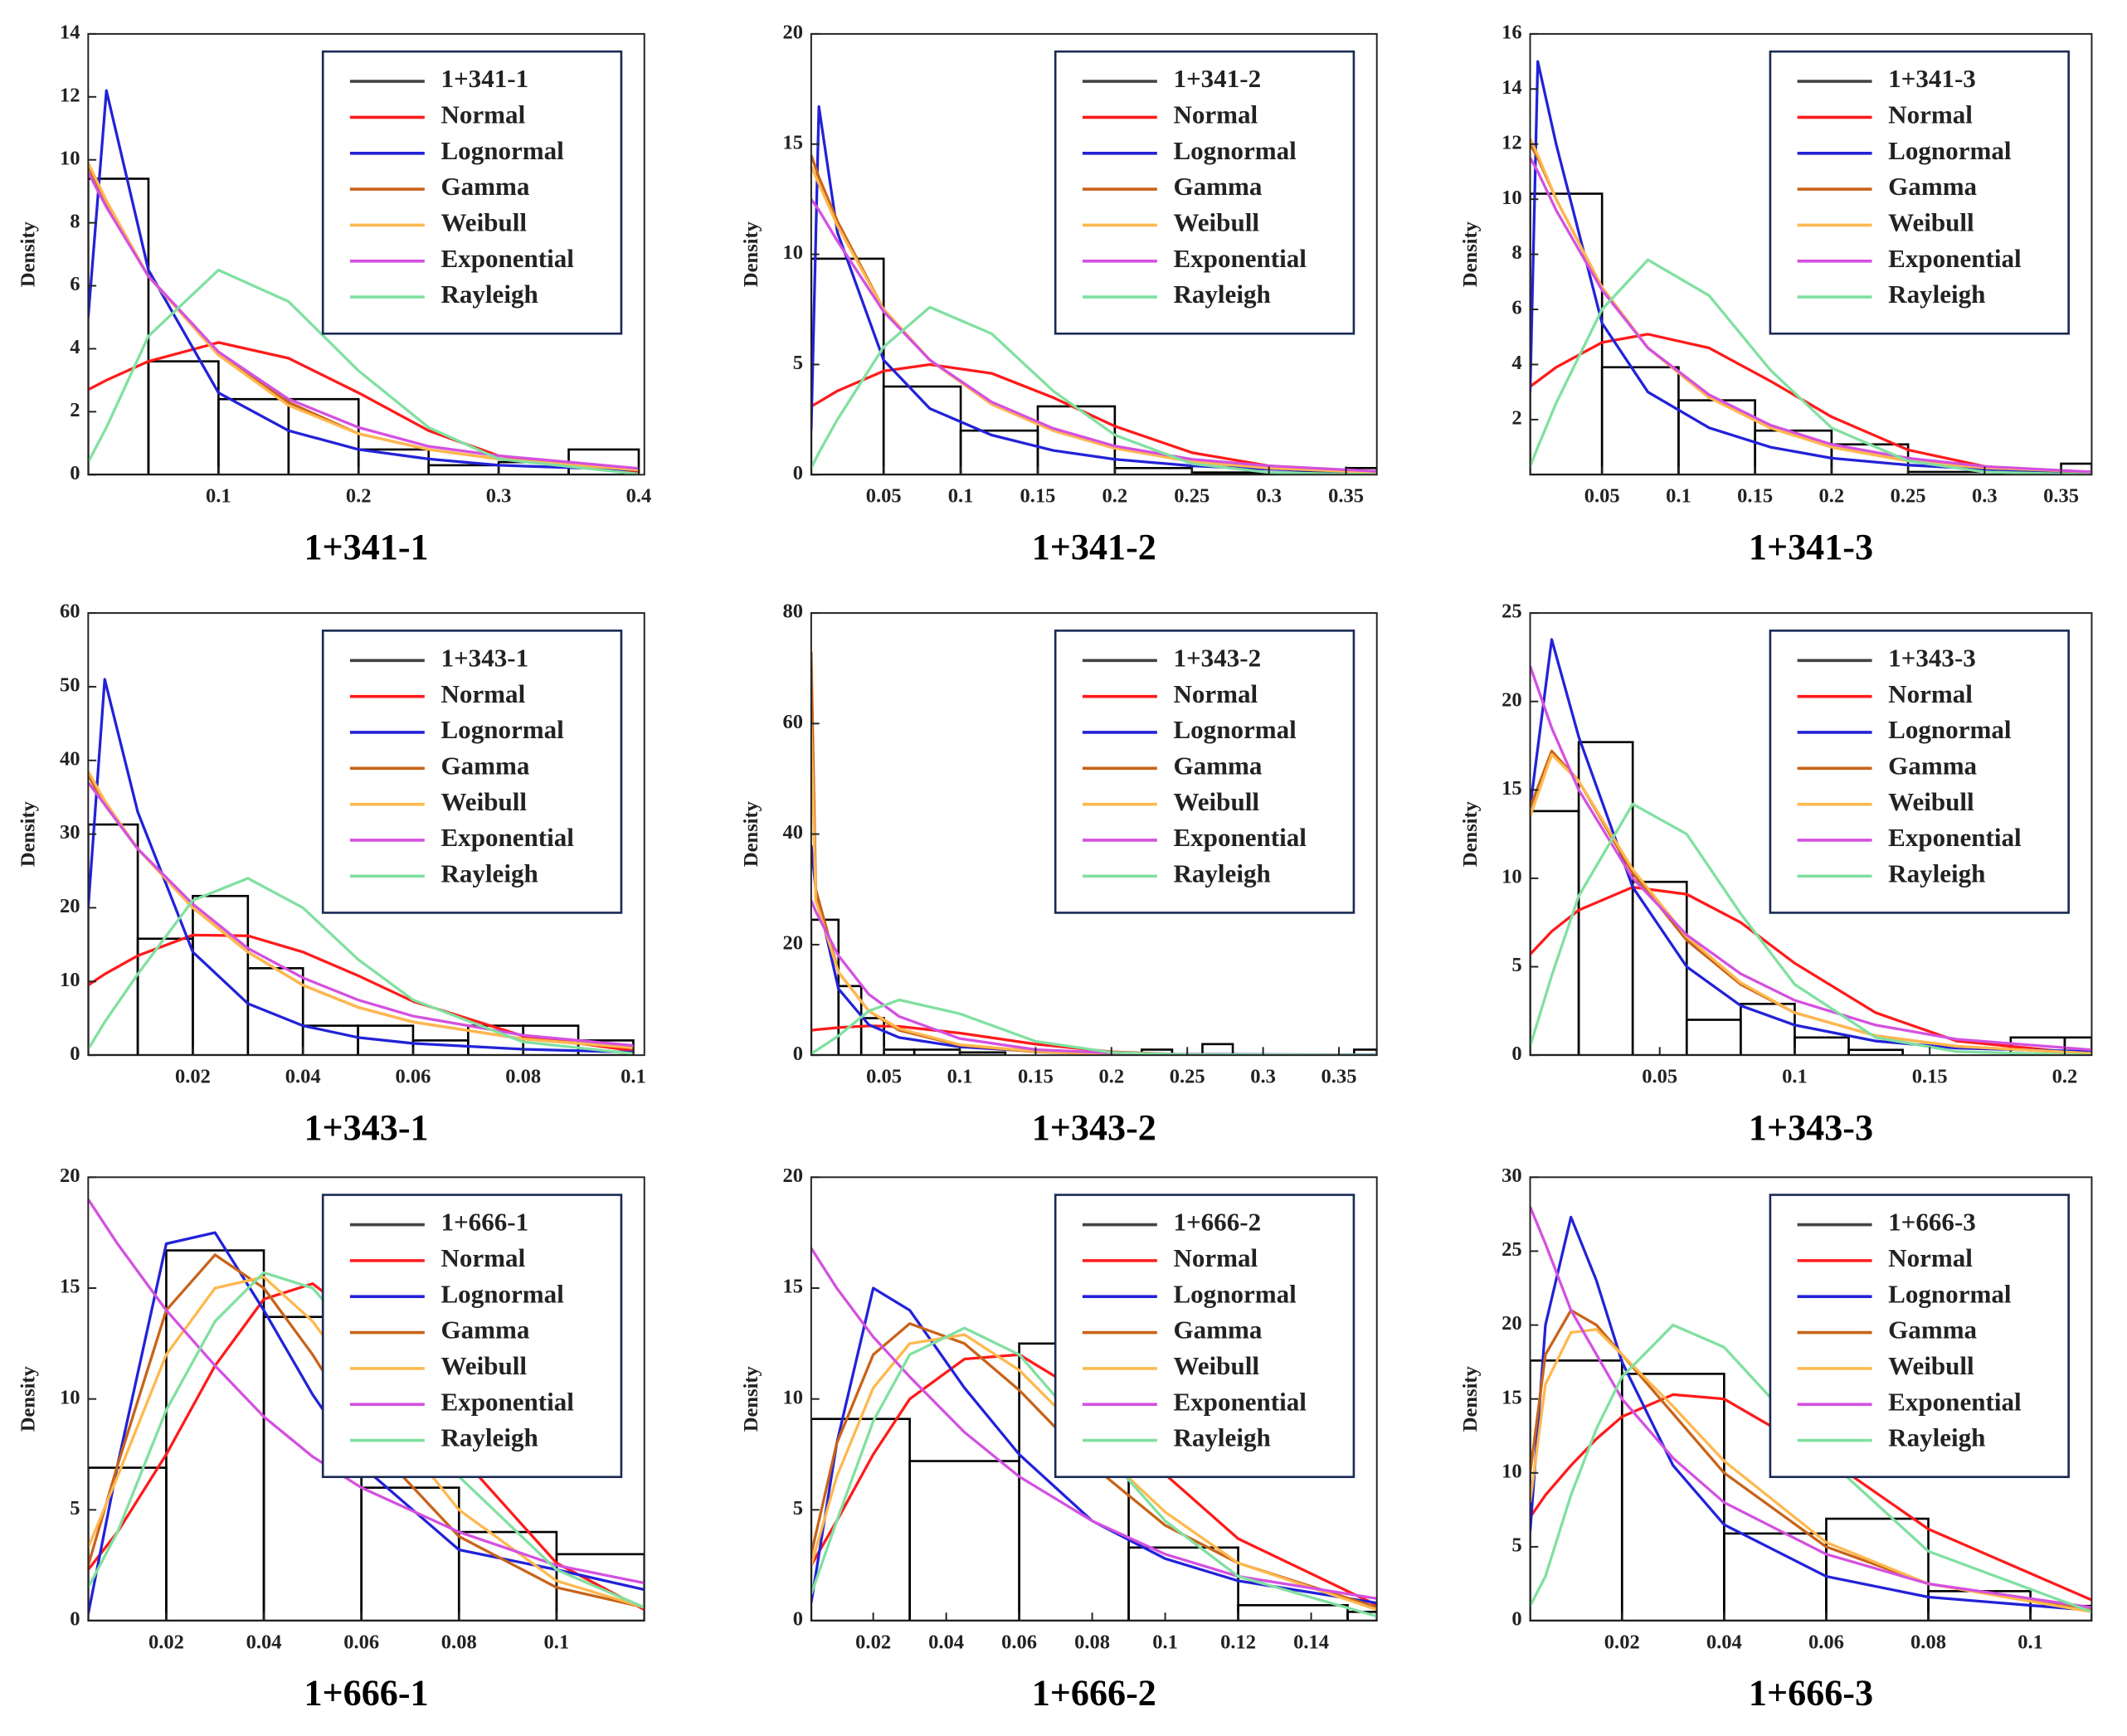  I want to click on y-tick-label: 60, so click(70, 612).